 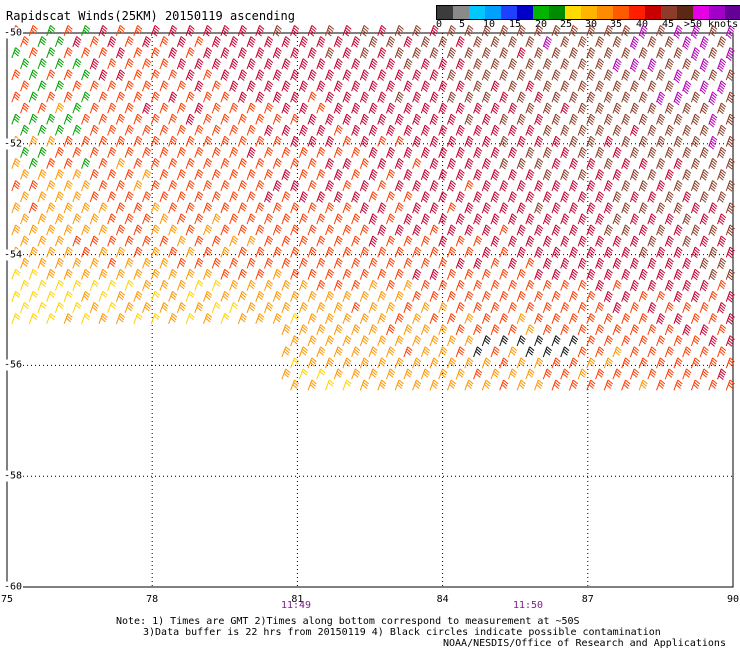 What do you see at coordinates (13, 144) in the screenshot?
I see `latitude-label: -52` at bounding box center [13, 144].